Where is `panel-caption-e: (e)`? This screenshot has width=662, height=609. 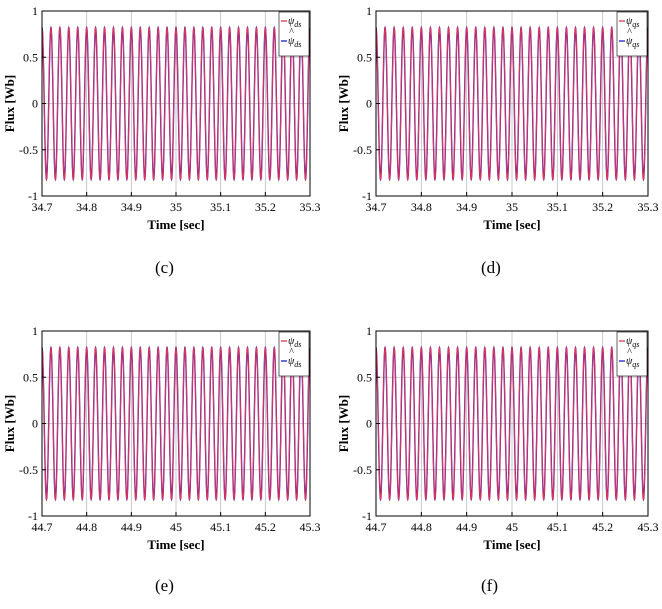
panel-caption-e: (e) is located at coordinates (164, 585).